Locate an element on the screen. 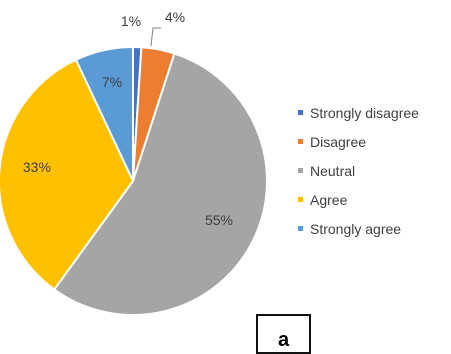  legend-swatch-strongly-disagree is located at coordinates (300, 112).